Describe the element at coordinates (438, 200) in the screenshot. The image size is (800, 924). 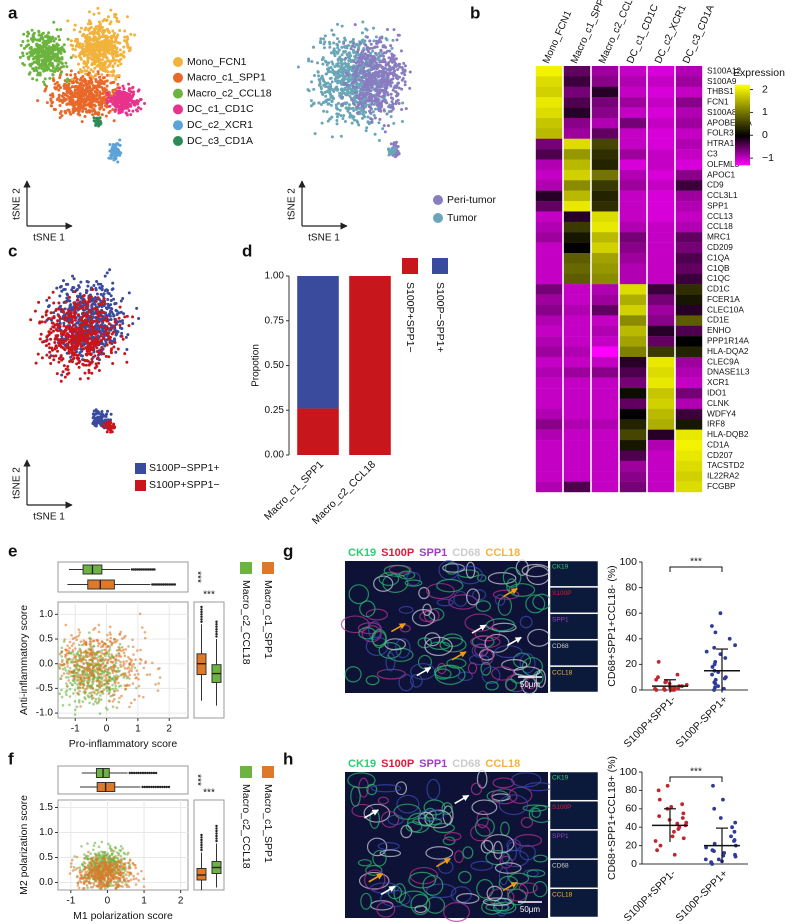
I see `legend-marker` at that location.